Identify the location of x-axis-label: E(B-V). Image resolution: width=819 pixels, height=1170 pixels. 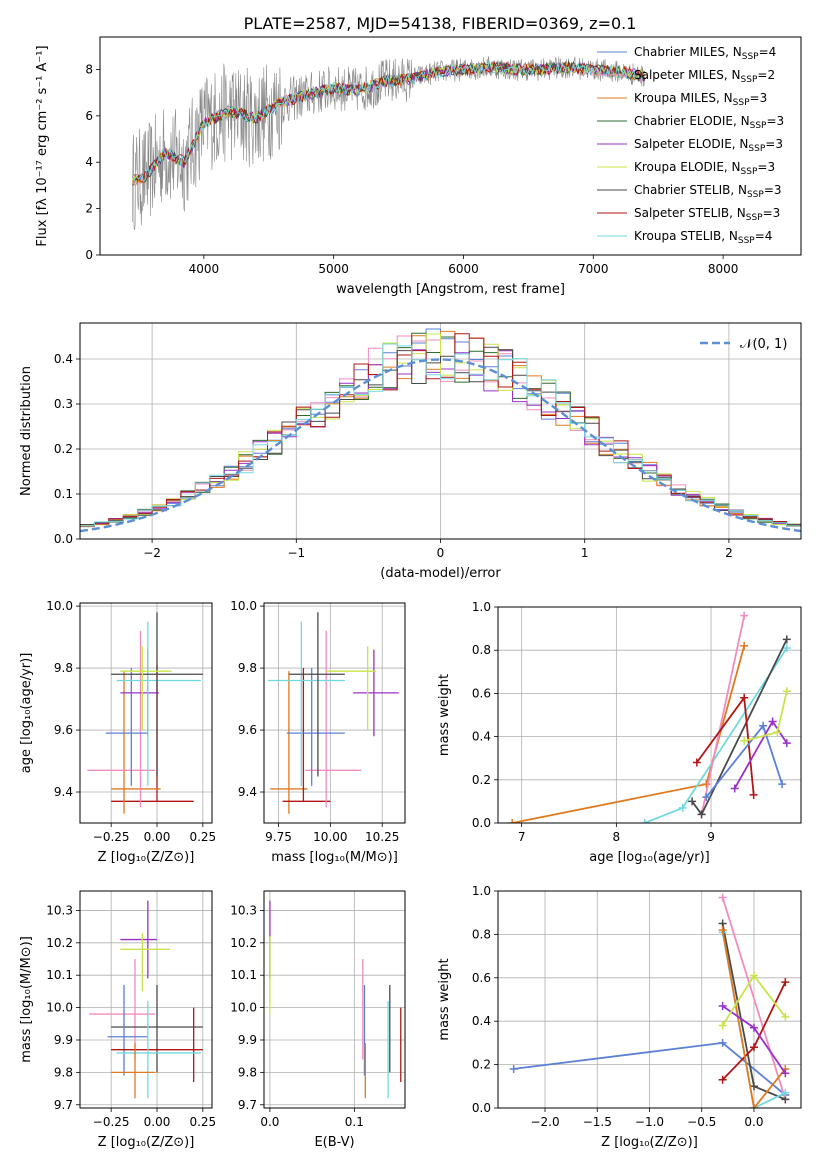
(334, 1142).